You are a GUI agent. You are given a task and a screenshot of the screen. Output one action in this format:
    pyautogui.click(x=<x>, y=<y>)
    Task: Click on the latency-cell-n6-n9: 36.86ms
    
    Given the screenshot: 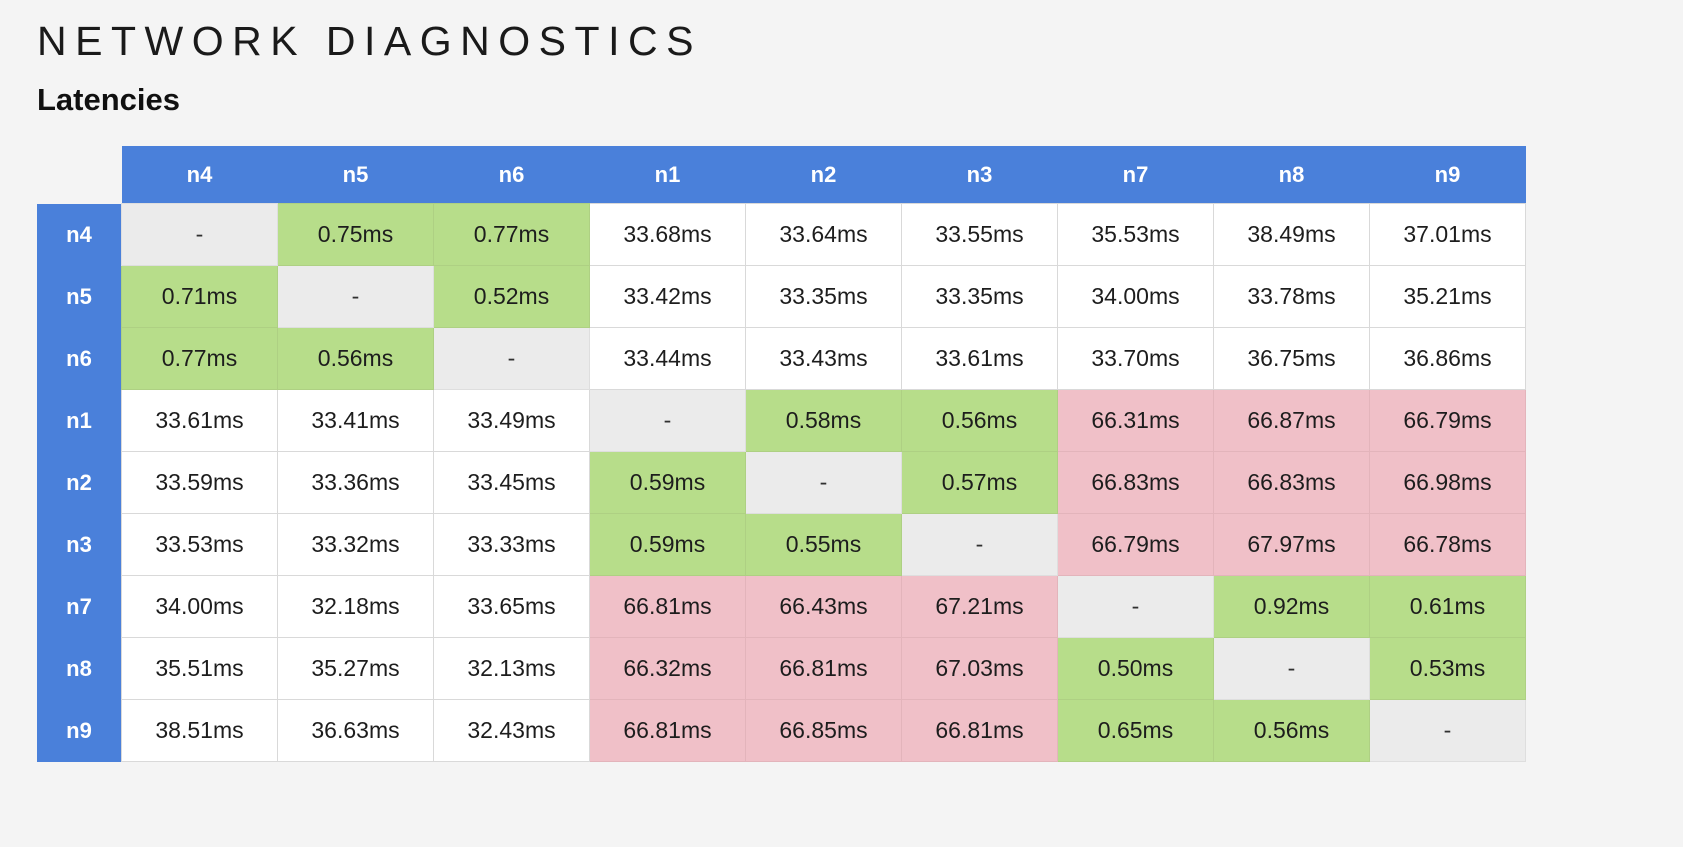 What is the action you would take?
    pyautogui.click(x=1447, y=358)
    